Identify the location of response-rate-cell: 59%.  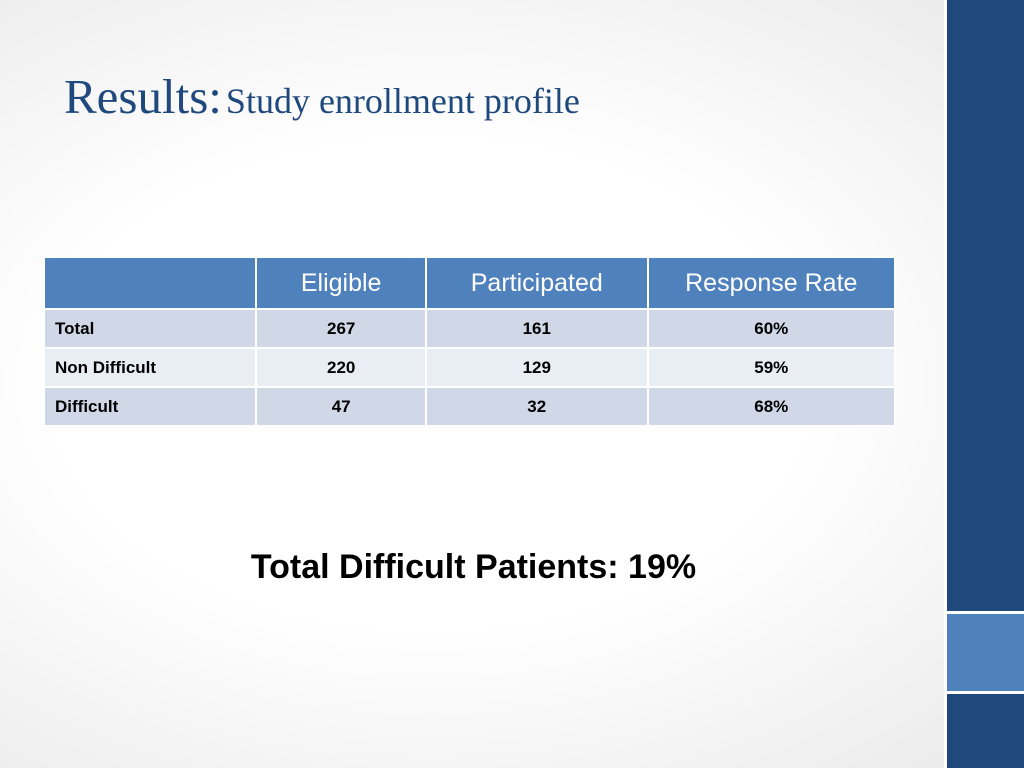
(771, 367).